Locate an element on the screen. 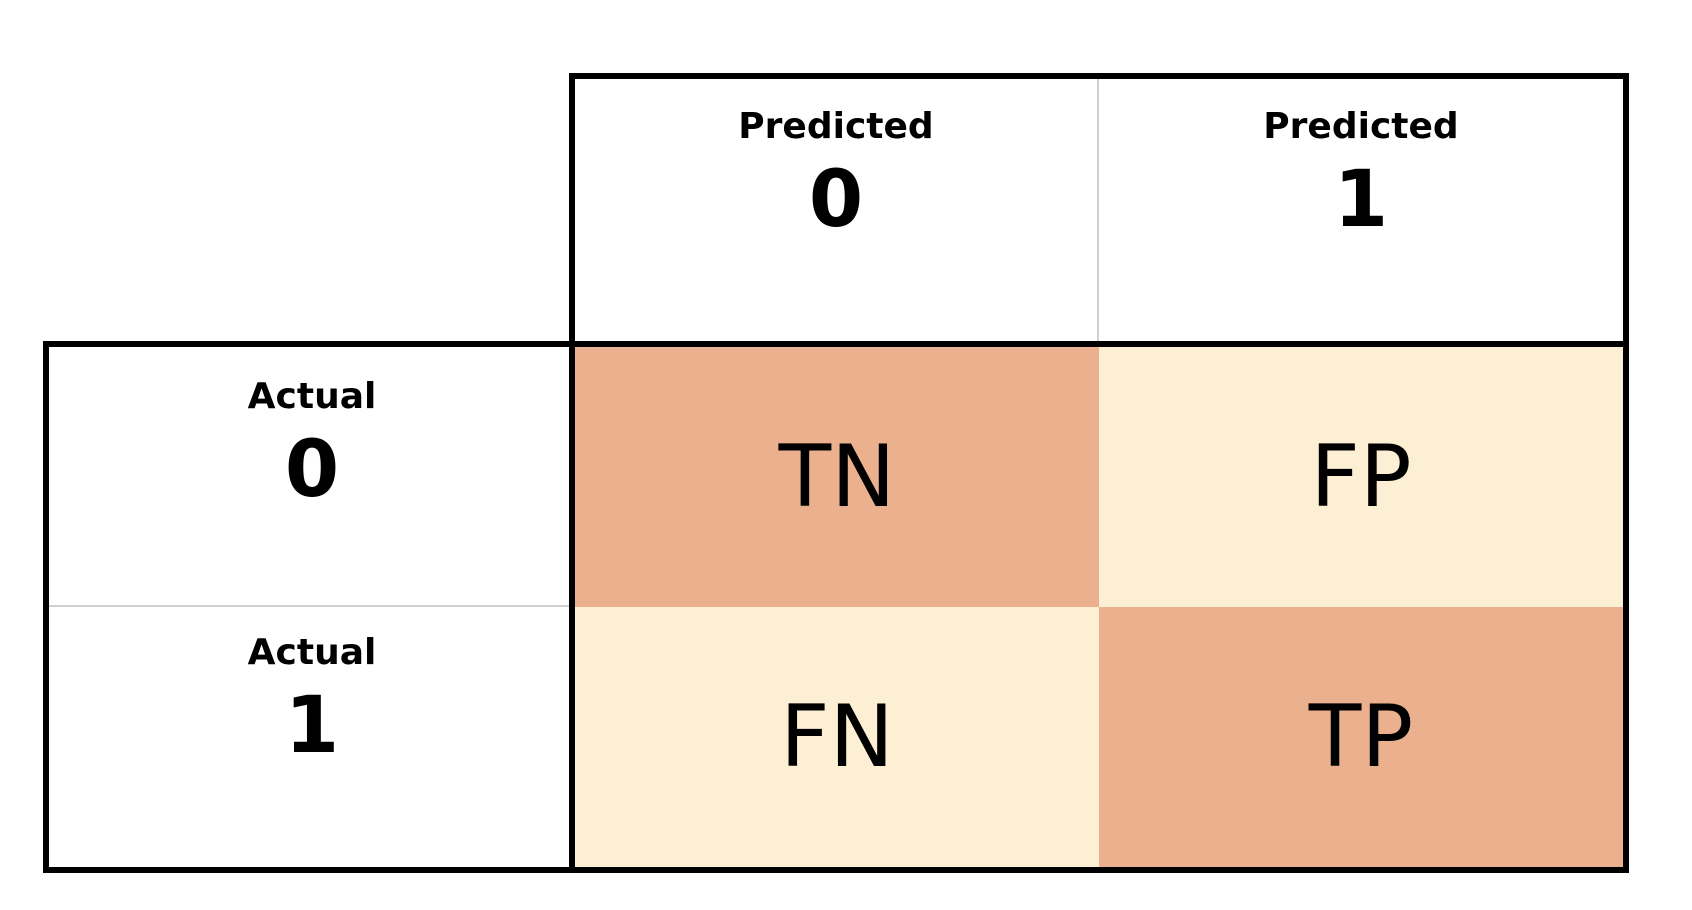 The height and width of the screenshot is (910, 1692). predicted-0-label: Predicted is located at coordinates (836, 126).